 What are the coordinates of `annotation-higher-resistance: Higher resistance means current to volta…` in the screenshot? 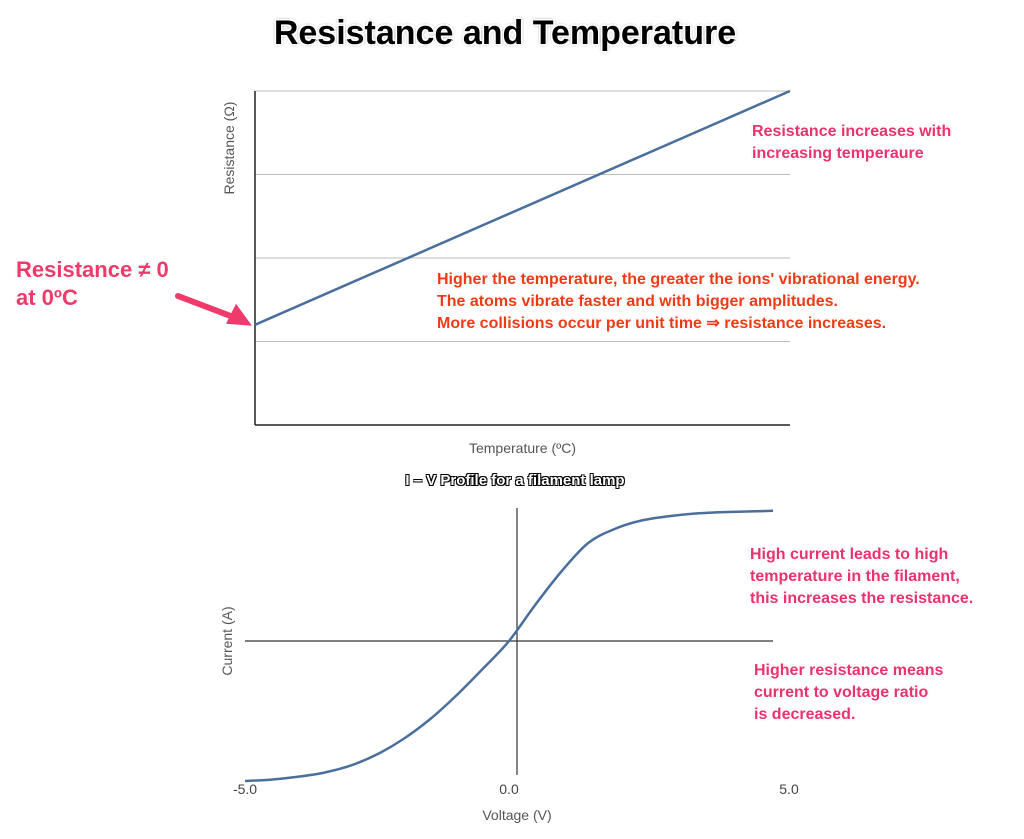 It's located at (849, 692).